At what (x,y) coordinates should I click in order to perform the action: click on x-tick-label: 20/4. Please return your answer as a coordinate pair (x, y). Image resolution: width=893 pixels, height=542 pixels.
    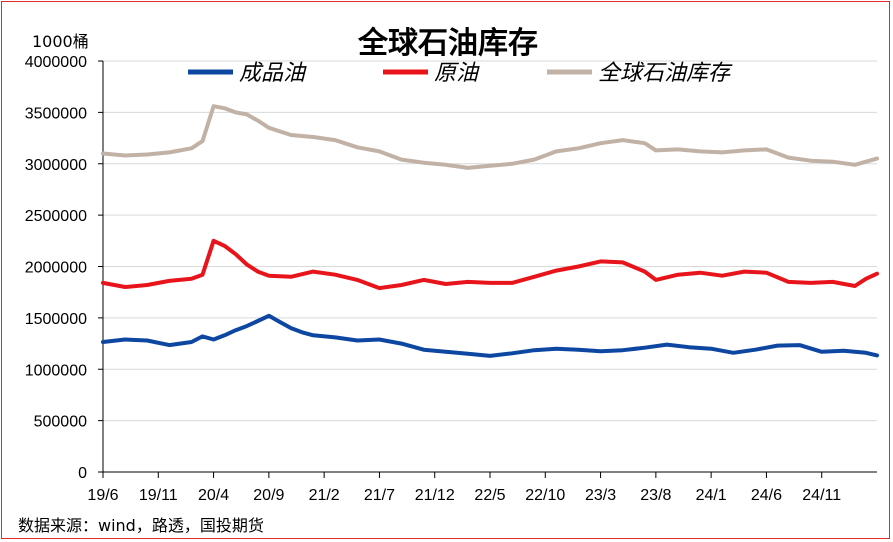
    Looking at the image, I should click on (213, 495).